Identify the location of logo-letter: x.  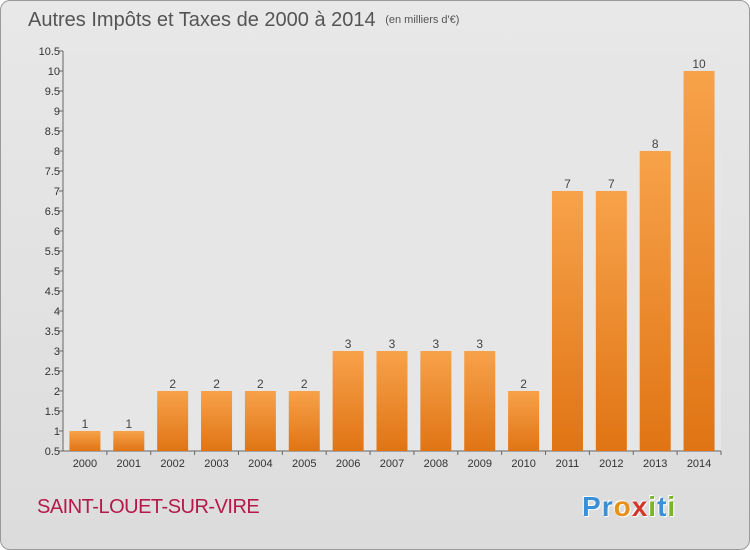
(640, 506).